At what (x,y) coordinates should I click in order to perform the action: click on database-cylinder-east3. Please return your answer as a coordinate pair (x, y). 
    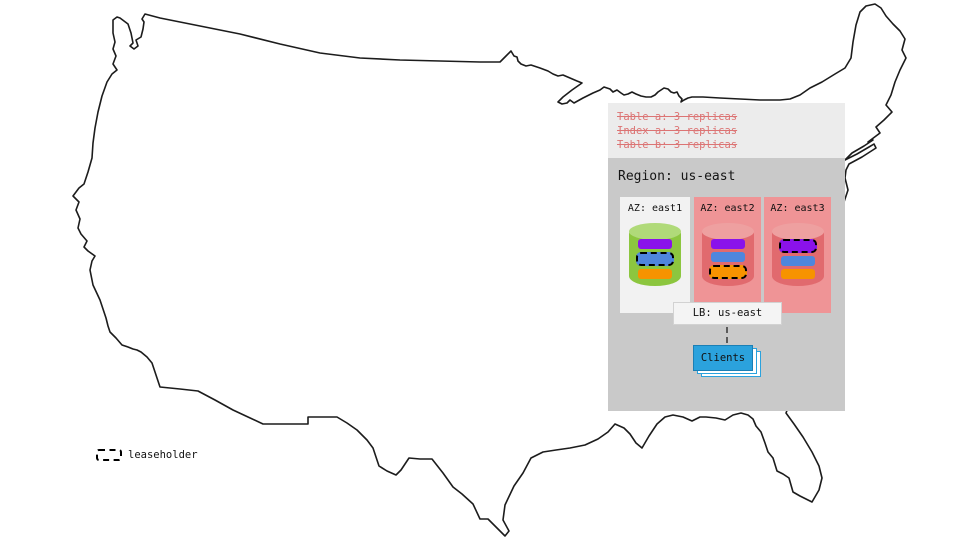
    Looking at the image, I should click on (797, 254).